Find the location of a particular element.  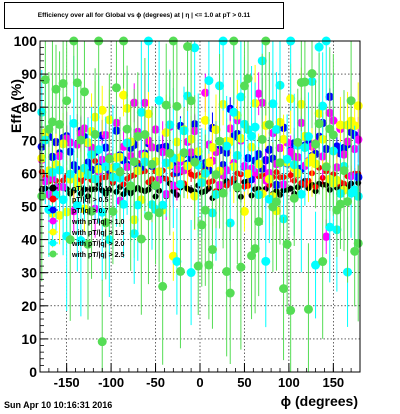

y-tick-label: 80 is located at coordinates (29, 107).